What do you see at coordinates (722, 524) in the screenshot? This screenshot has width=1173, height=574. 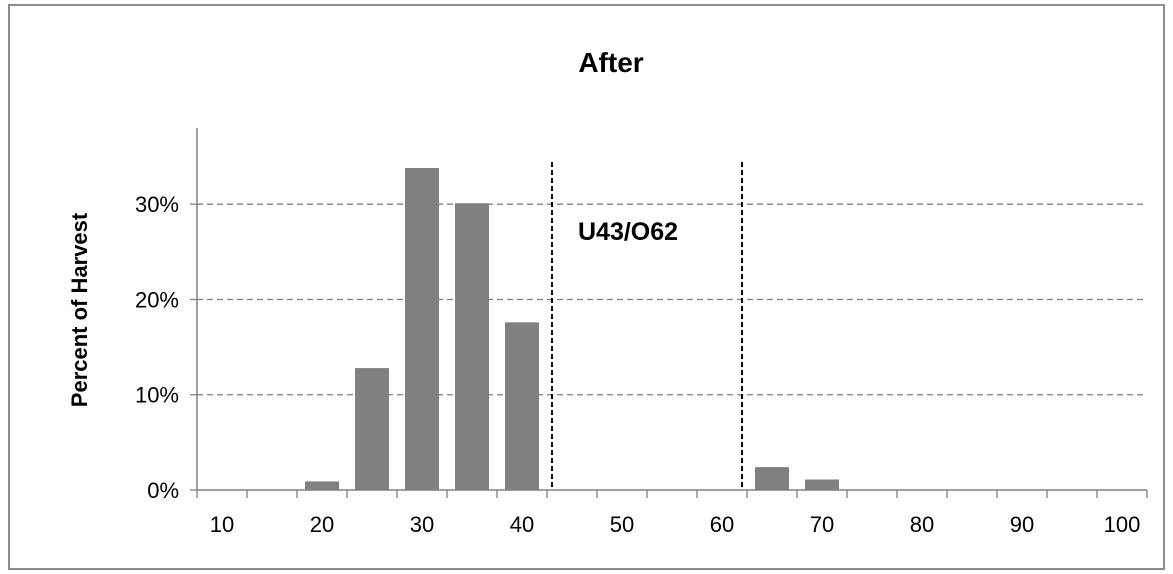 I see `x-tick-label: 60` at bounding box center [722, 524].